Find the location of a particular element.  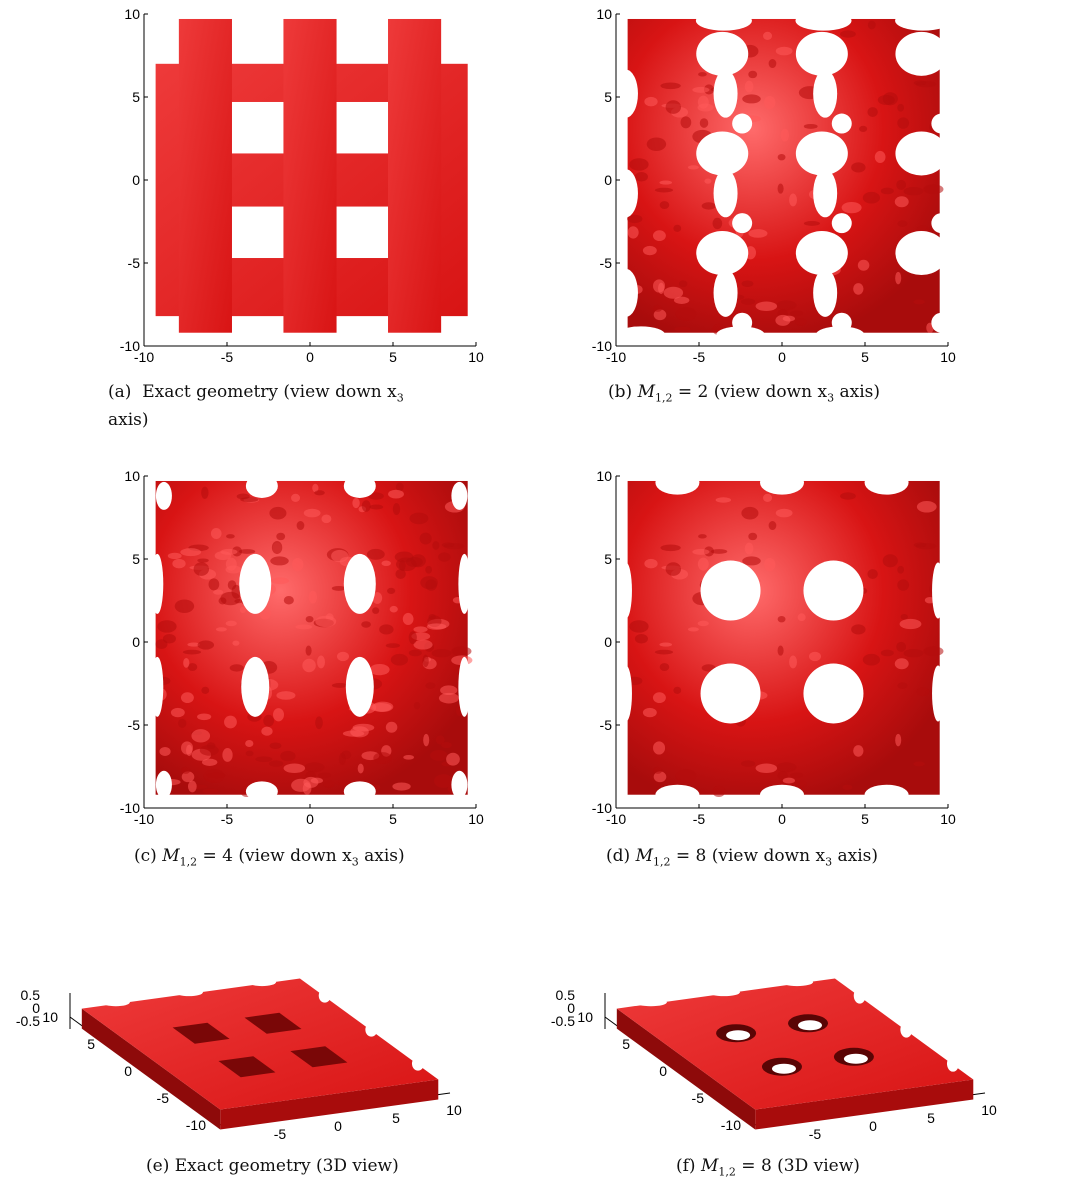

x-tick-label: 0 is located at coordinates (338, 1126).